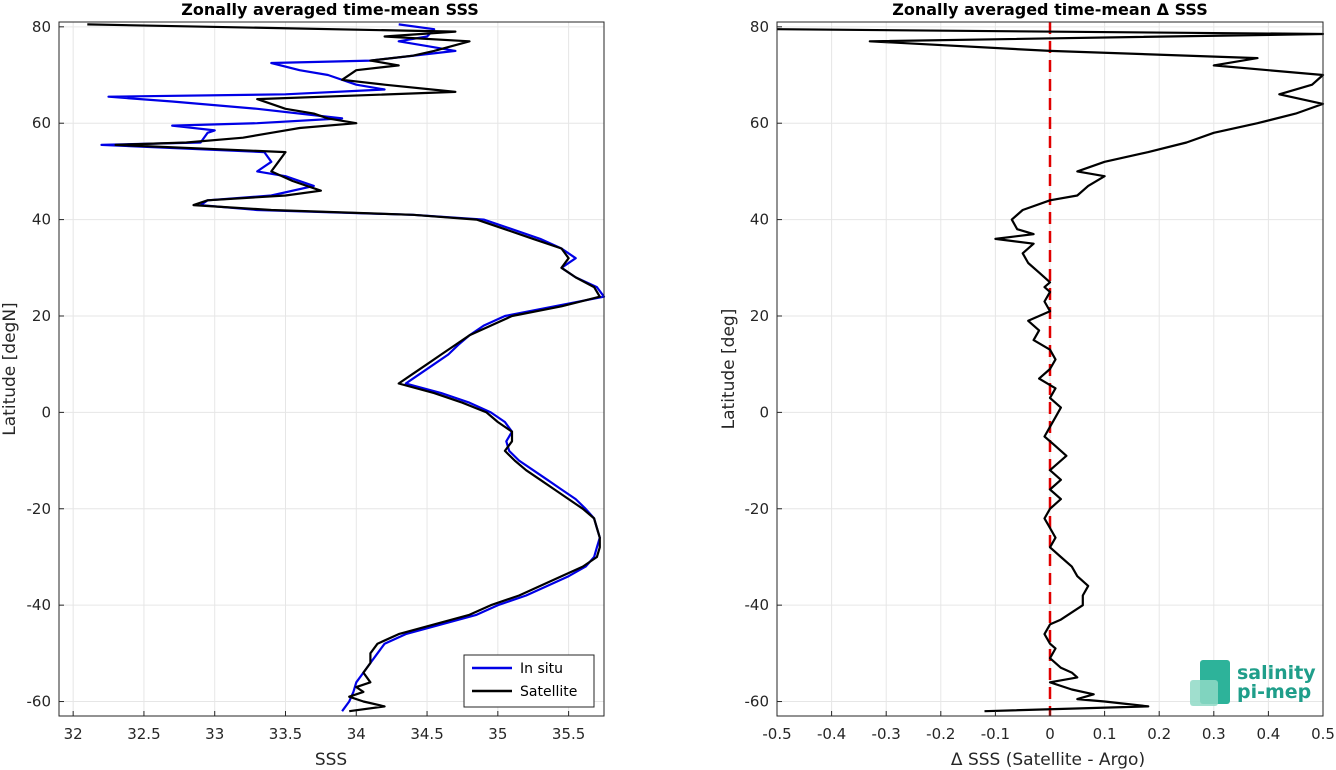 Image resolution: width=1336 pixels, height=770 pixels. Describe the element at coordinates (497, 734) in the screenshot. I see `sss-x-tick-label: 35` at that location.